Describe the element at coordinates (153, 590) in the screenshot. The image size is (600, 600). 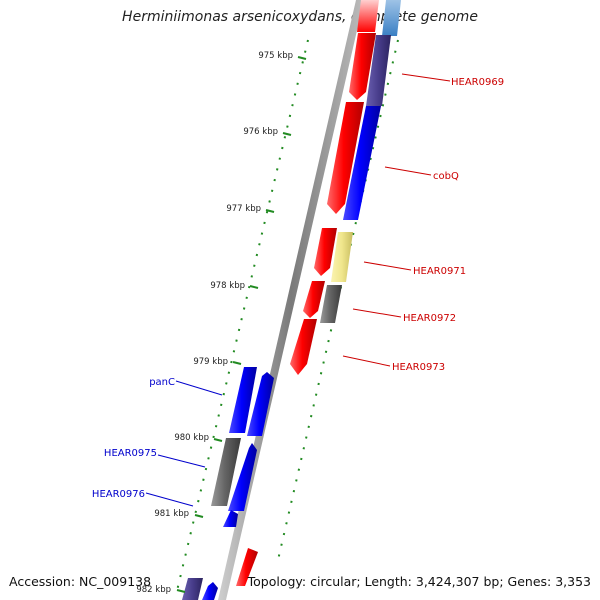
I see `tick-label-982: 982 kbp` at that location.